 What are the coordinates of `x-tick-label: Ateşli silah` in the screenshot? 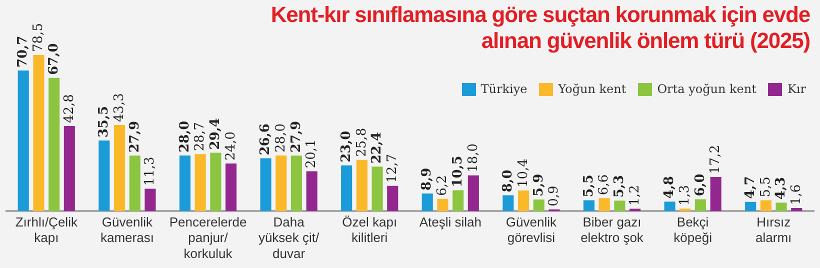 It's located at (450, 222).